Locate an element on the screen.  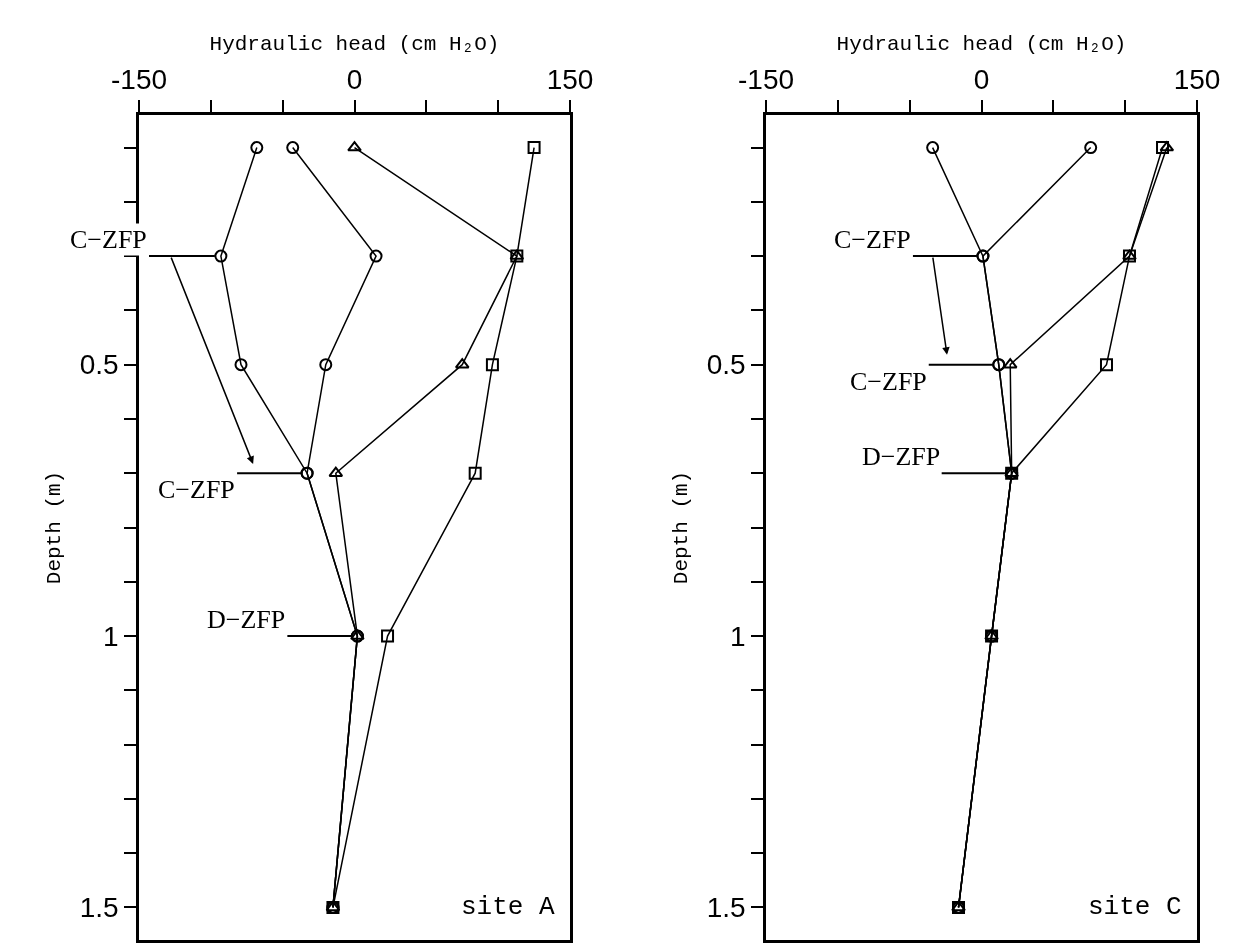
annotation: site C is located at coordinates (1135, 907).